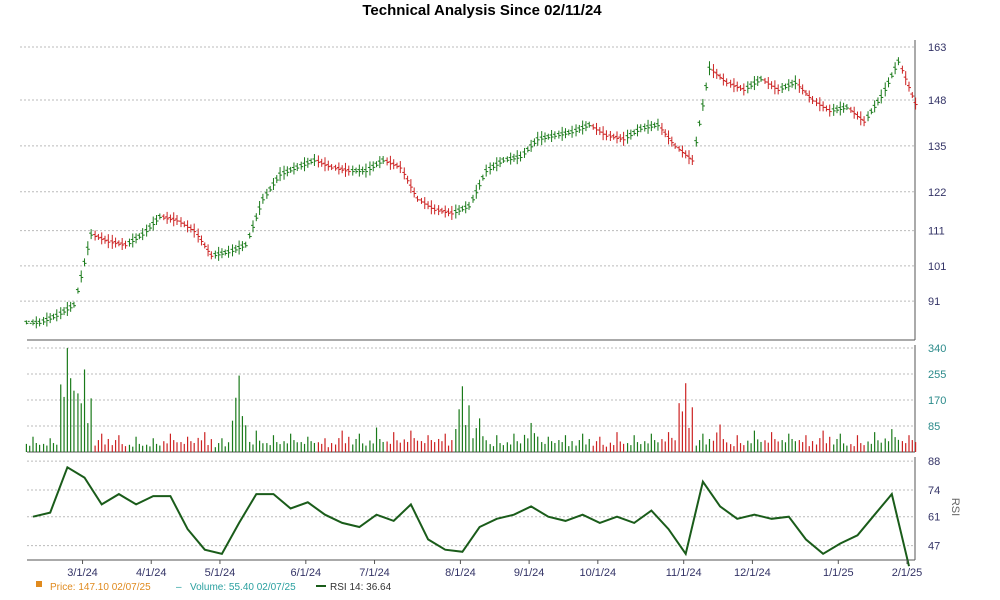 Image resolution: width=1000 pixels, height=600 pixels. Describe the element at coordinates (937, 147) in the screenshot. I see `price-tick-label: 135` at that location.